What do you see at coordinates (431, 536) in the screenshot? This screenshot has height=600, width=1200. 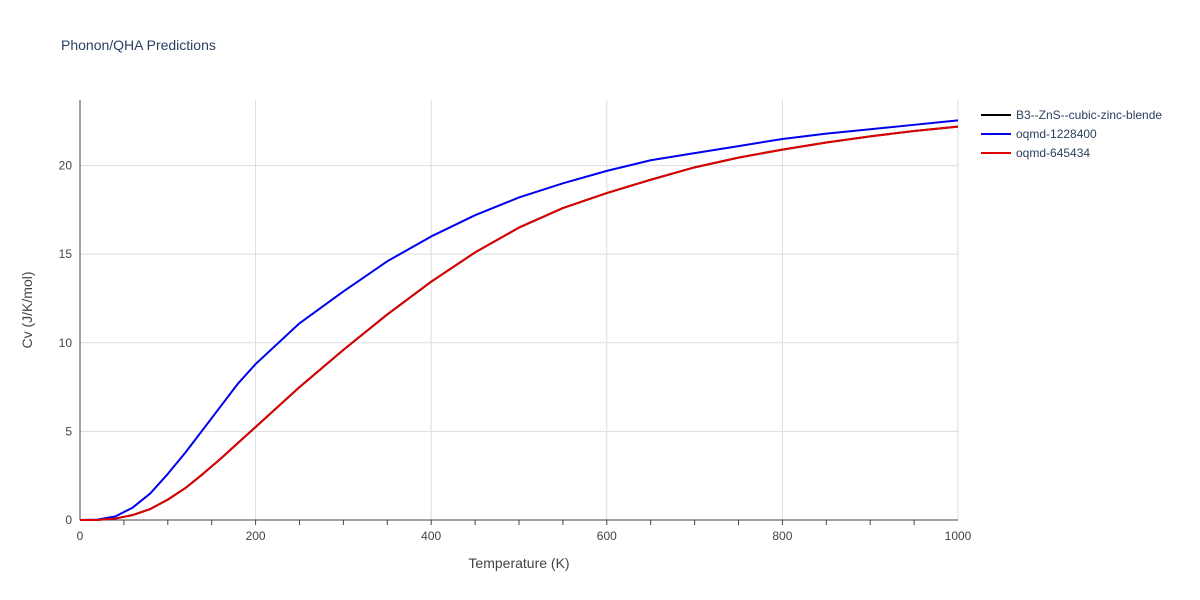 I see `x-tick-label: 400` at bounding box center [431, 536].